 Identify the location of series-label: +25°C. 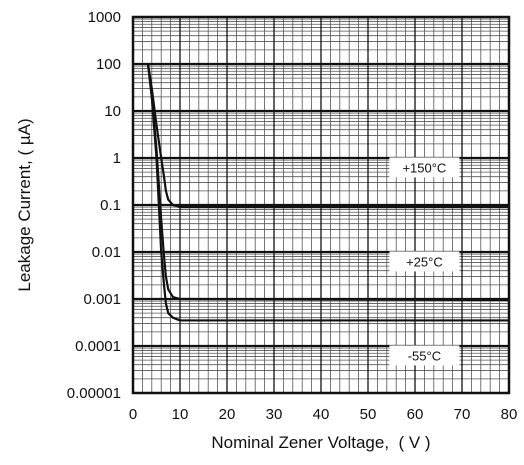
(424, 261).